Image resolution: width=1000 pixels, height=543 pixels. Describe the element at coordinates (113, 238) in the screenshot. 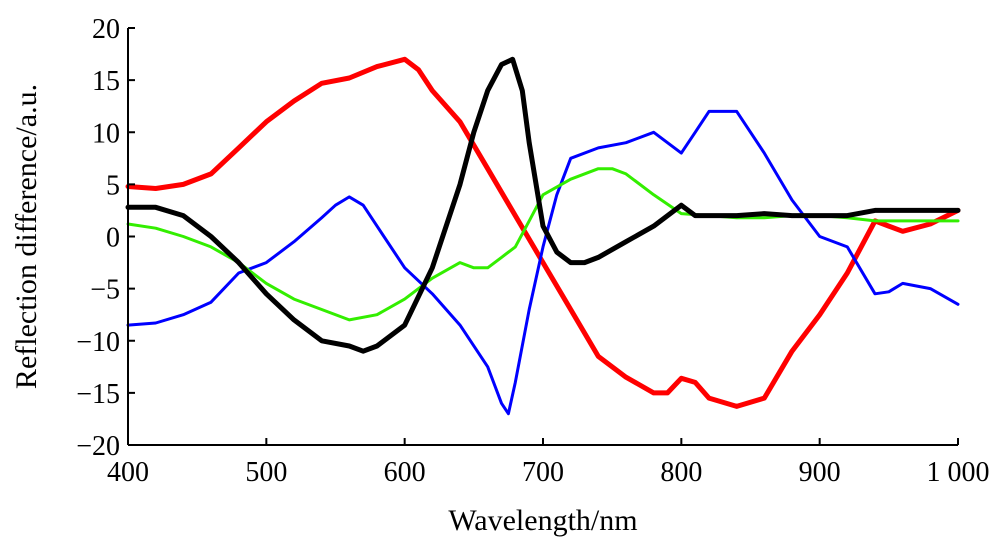

I see `y-tick-label: 0` at that location.